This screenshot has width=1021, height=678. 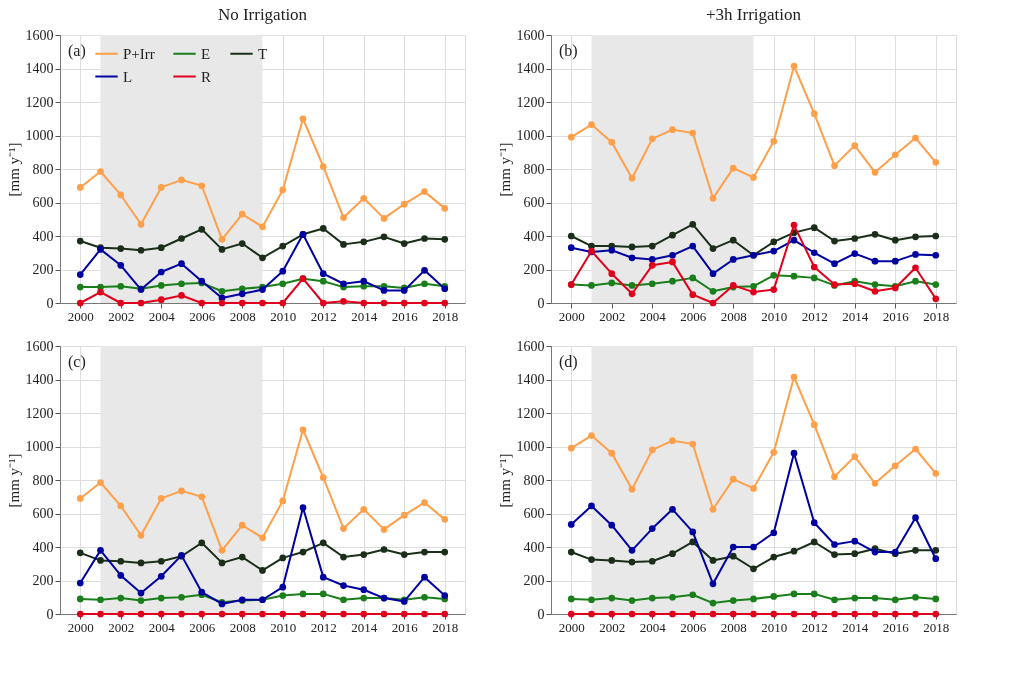 What do you see at coordinates (504, 480) in the screenshot?
I see `y-axis-title: [mm y⁻¹]` at bounding box center [504, 480].